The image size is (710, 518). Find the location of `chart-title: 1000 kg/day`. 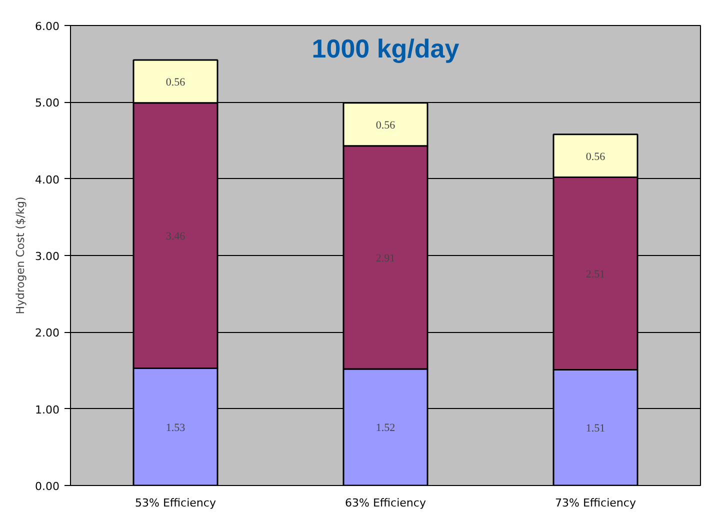

chart-title: 1000 kg/day is located at coordinates (386, 49).